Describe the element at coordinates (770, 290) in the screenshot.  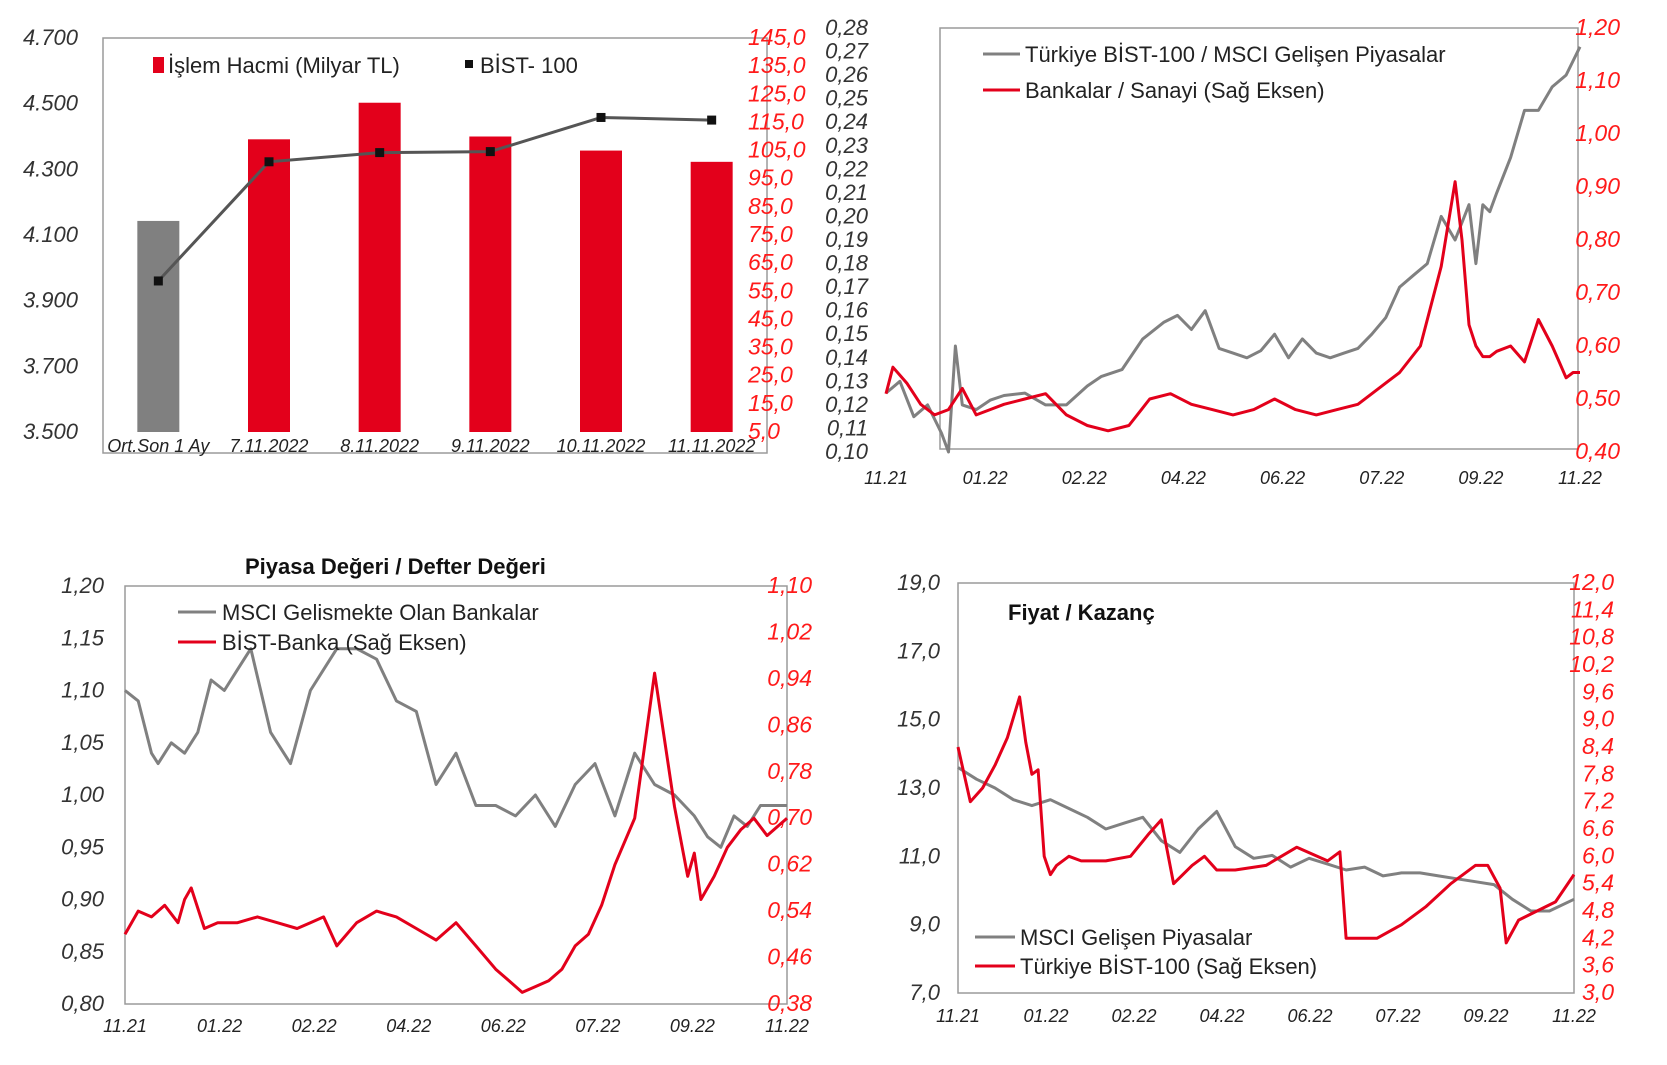
I see `chart1-right-tick-label: 55,0` at that location.